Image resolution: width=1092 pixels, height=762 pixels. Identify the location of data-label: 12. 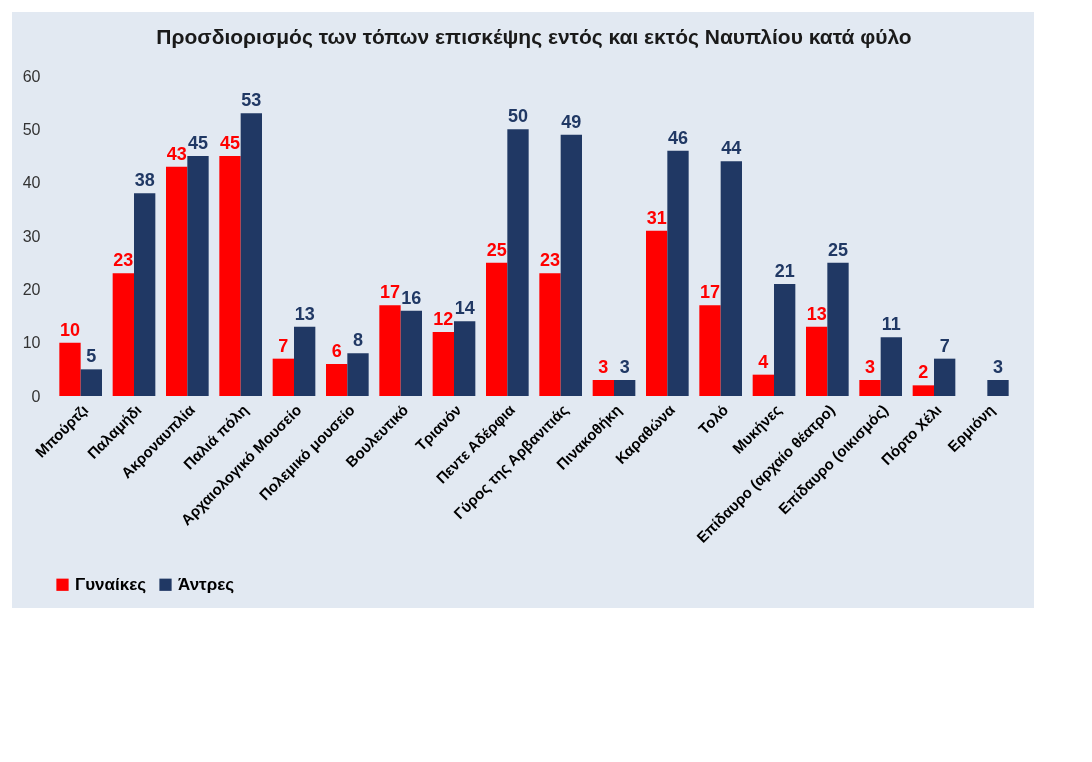
(443, 319).